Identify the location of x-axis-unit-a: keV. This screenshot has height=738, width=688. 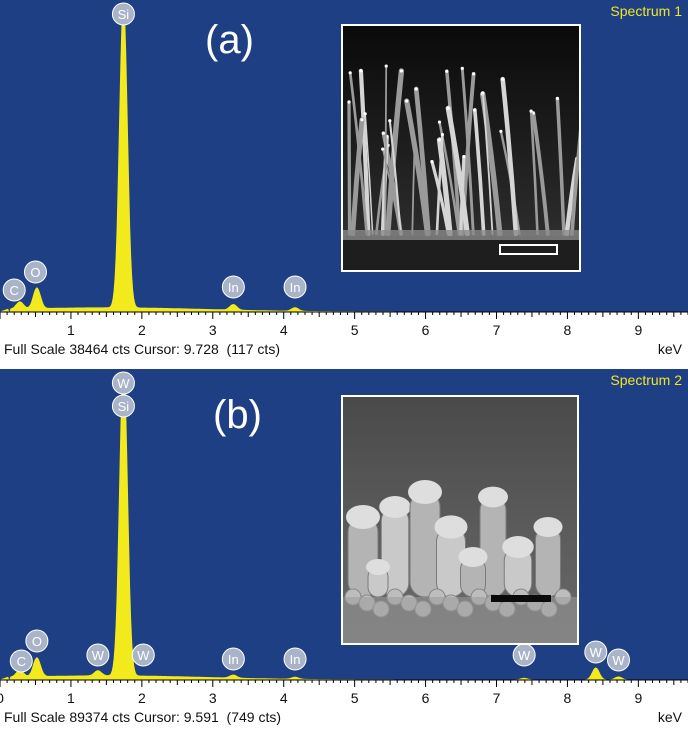
(669, 349).